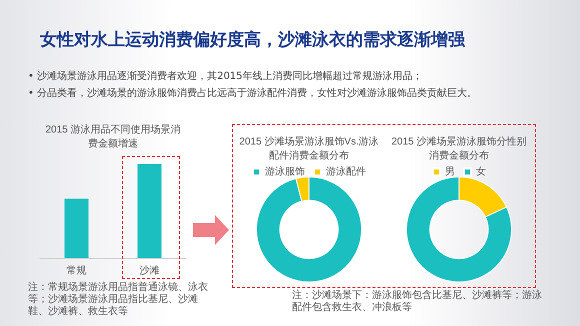  Describe the element at coordinates (459, 149) in the screenshot. I see `chart-title: 2015 沙滩场景游泳服饰分性别消费金额分布` at that location.